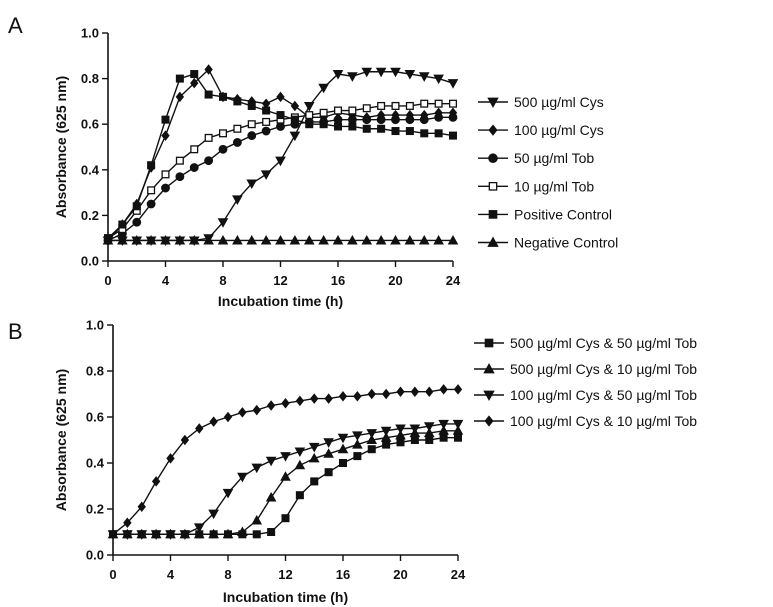 This screenshot has width=773, height=607. Describe the element at coordinates (95, 325) in the screenshot. I see `panel-b-y-tick-label: 1.0` at that location.